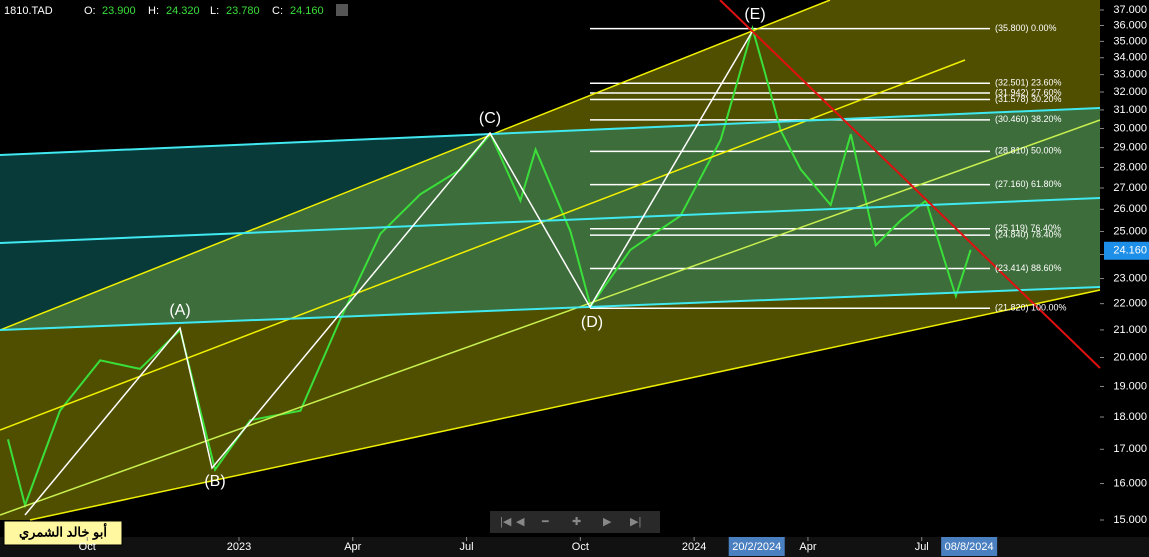 This screenshot has height=557, width=1149. Describe the element at coordinates (545, 522) in the screenshot. I see `zoom-out-button: ━` at that location.